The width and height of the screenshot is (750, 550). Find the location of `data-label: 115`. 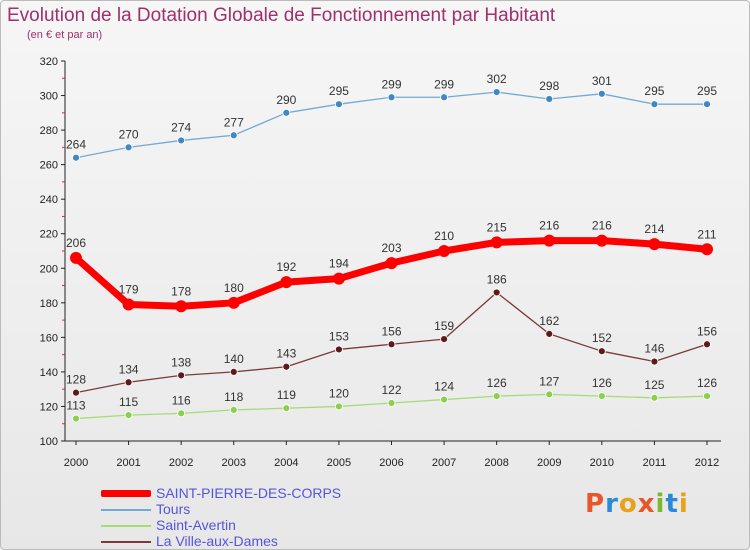

data-label: 115 is located at coordinates (128, 402).